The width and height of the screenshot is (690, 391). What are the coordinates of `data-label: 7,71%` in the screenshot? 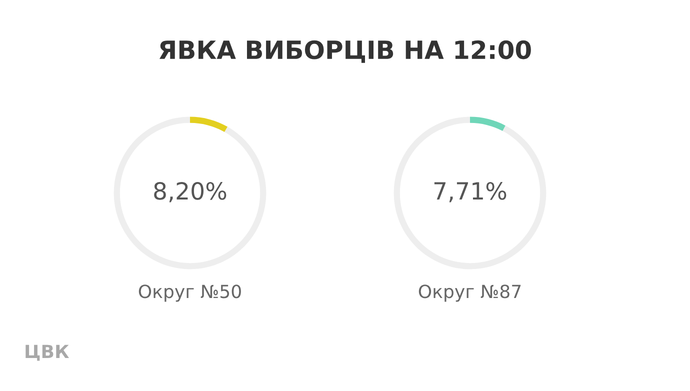 It's located at (470, 192).